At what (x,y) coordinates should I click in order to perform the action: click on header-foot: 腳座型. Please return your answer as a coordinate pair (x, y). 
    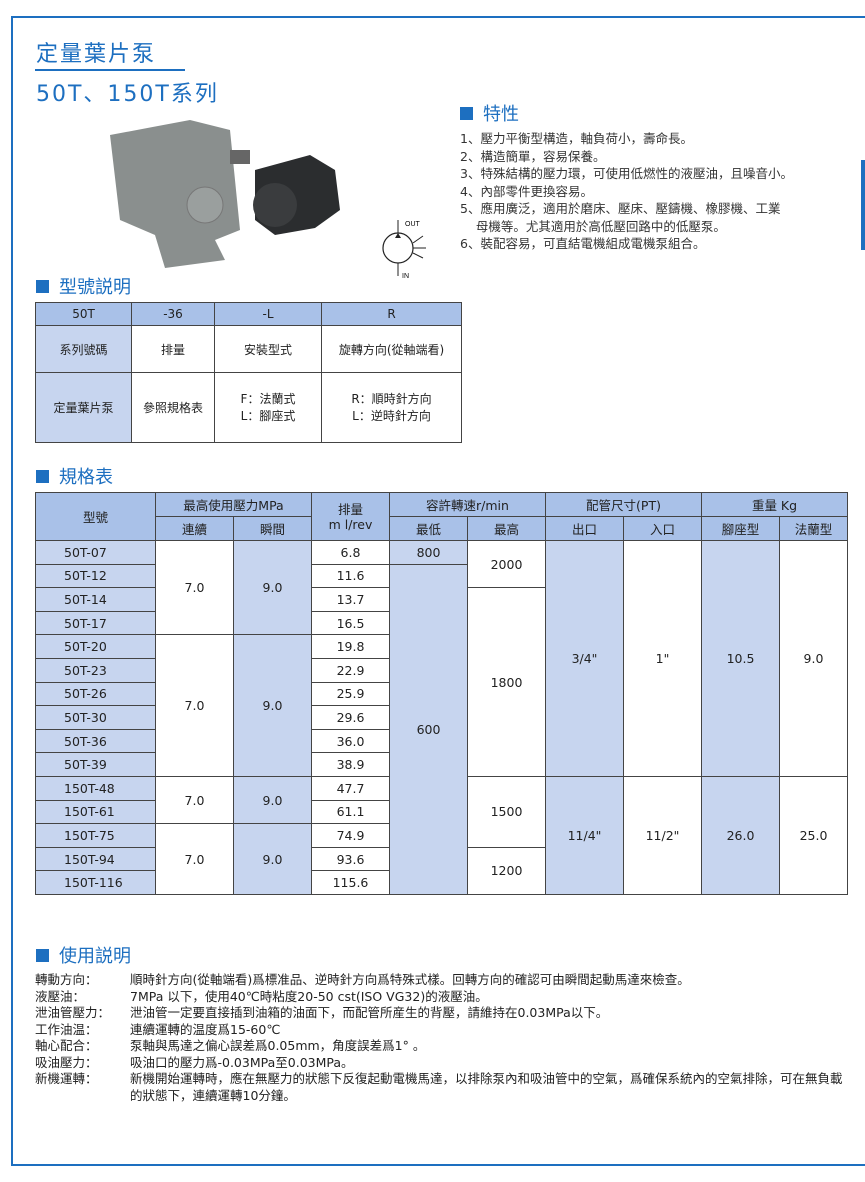
    Looking at the image, I should click on (740, 528).